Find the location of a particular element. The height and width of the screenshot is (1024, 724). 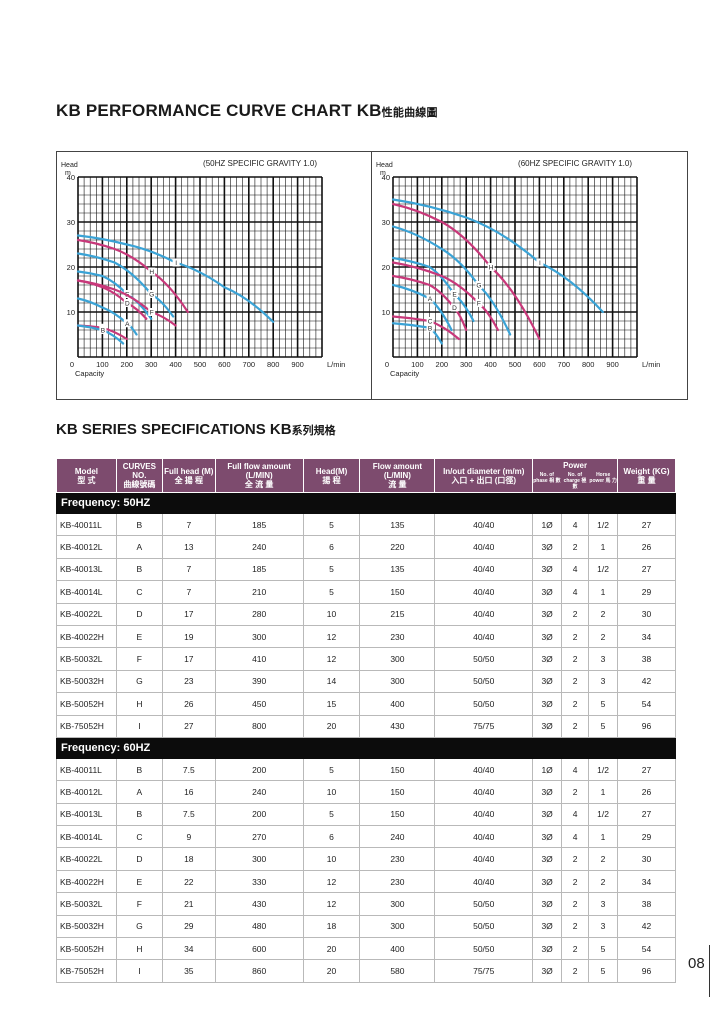

table-cell: 800 is located at coordinates (259, 726).